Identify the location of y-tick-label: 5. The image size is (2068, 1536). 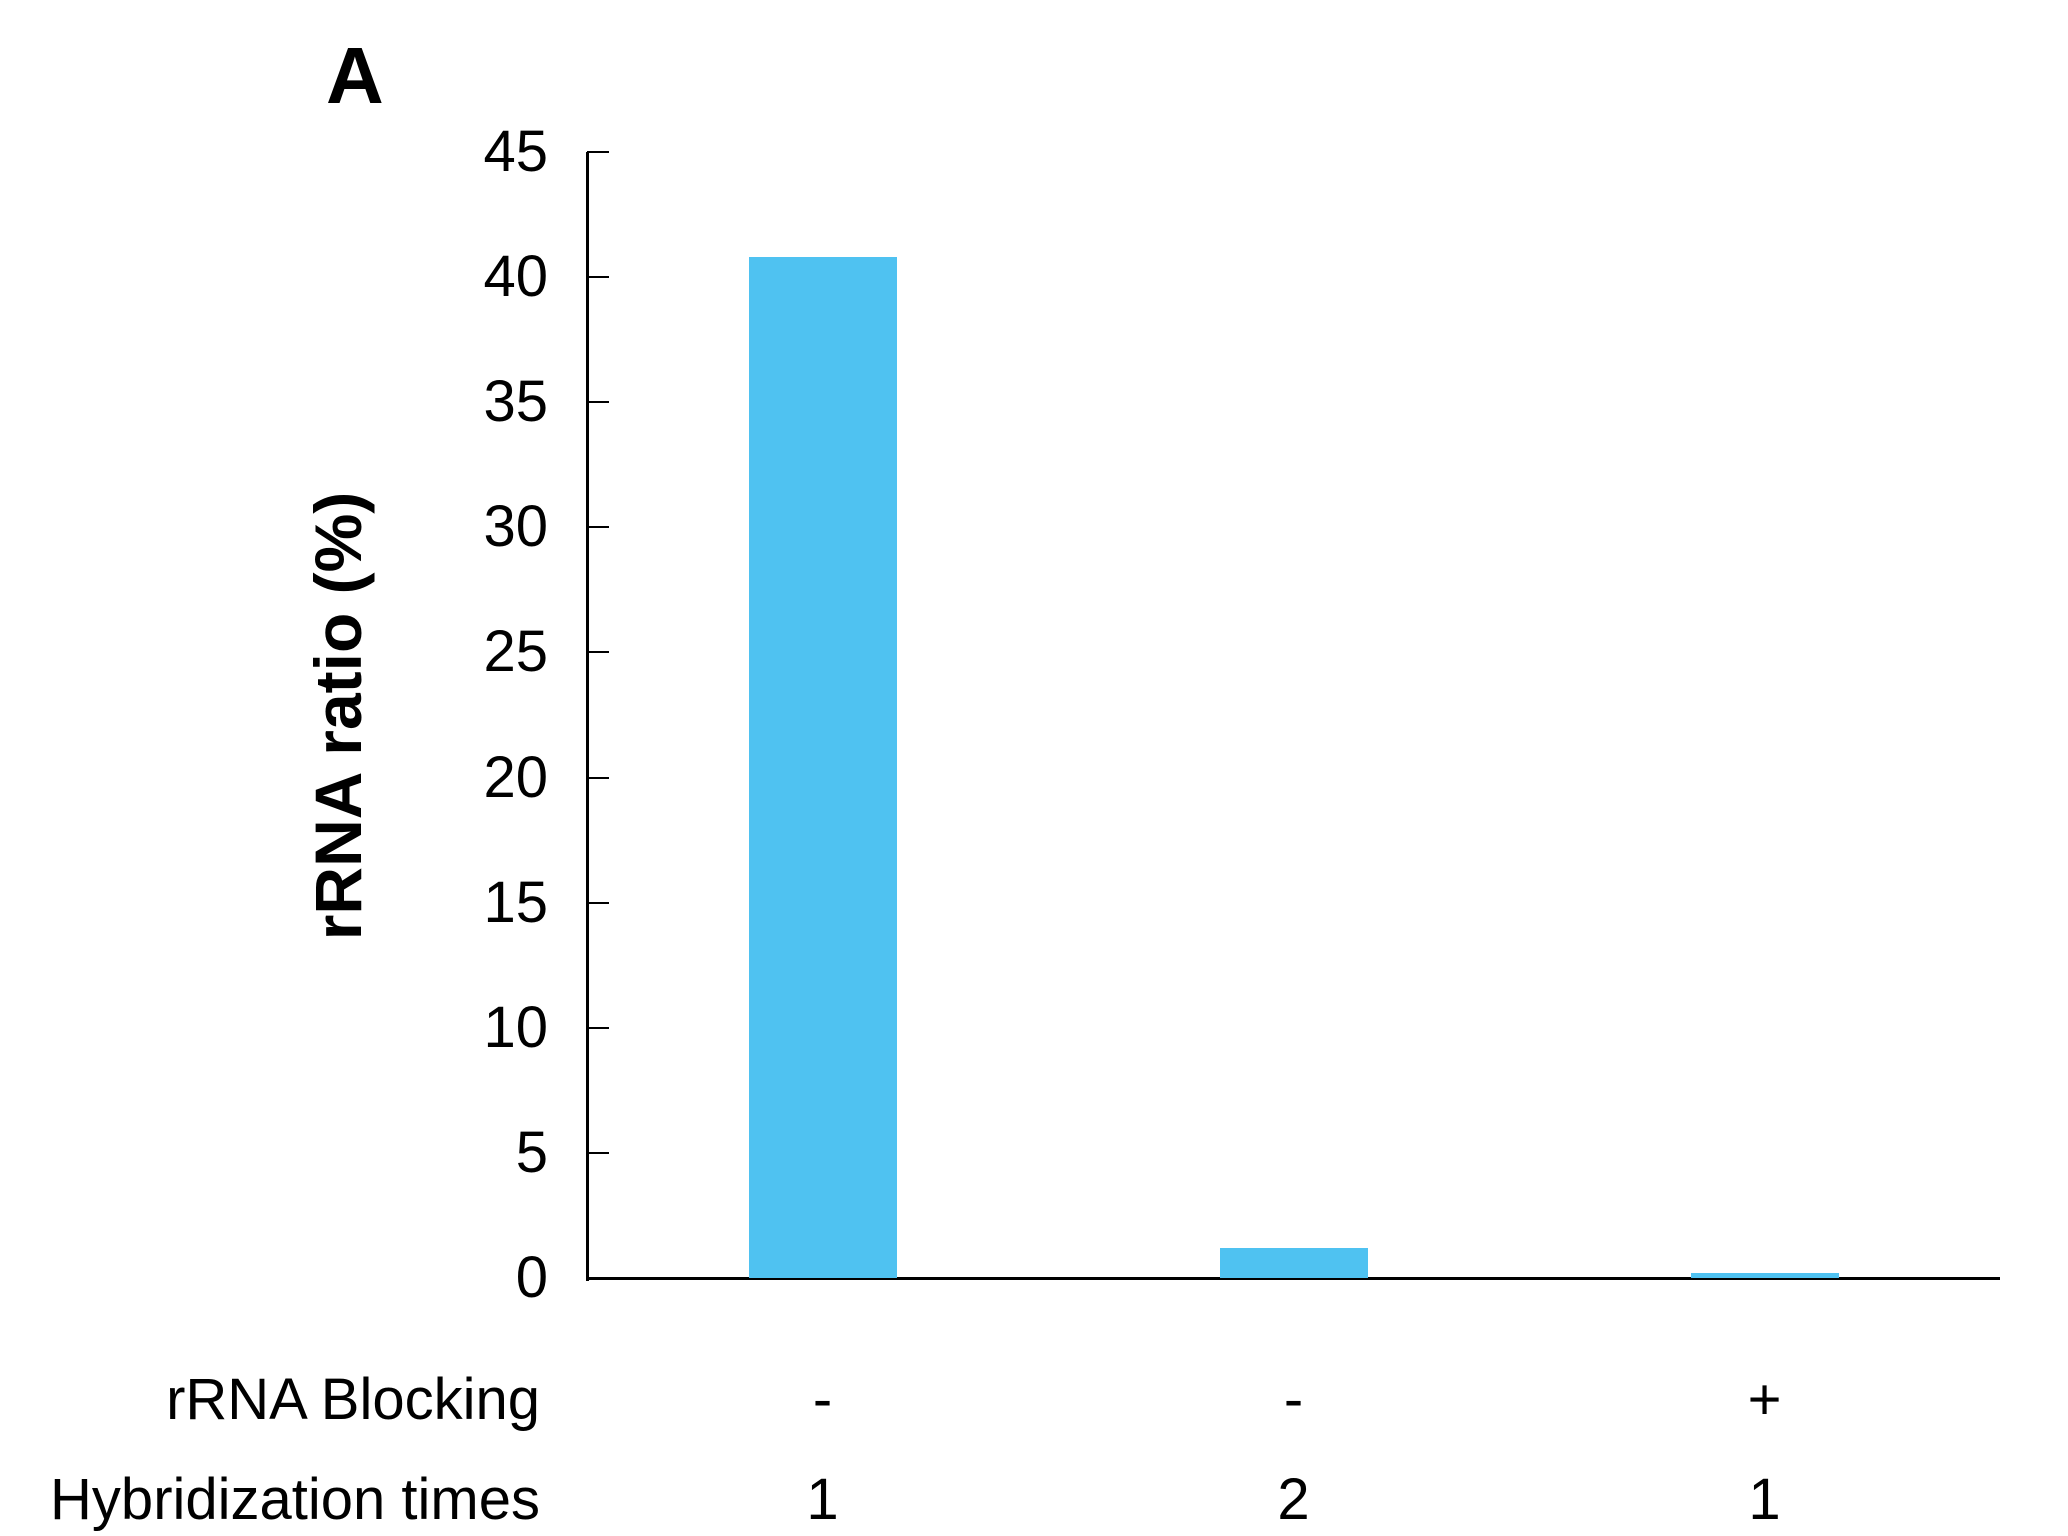
(531, 1152).